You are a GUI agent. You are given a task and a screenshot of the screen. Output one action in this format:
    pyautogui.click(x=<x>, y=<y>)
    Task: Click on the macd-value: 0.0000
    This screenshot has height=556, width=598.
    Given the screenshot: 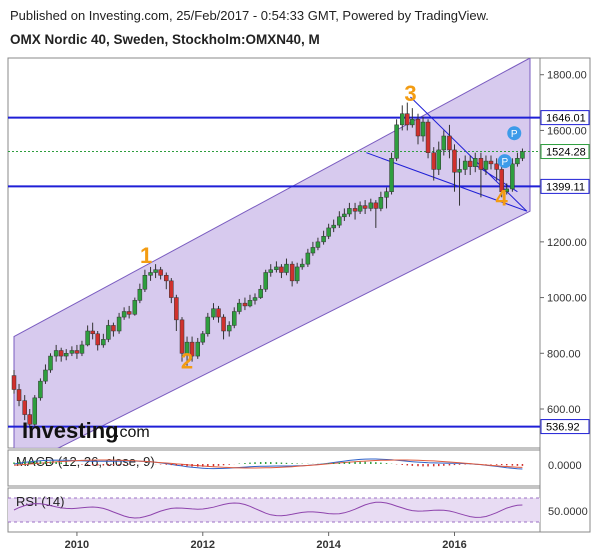 What is the action you would take?
    pyautogui.click(x=565, y=466)
    